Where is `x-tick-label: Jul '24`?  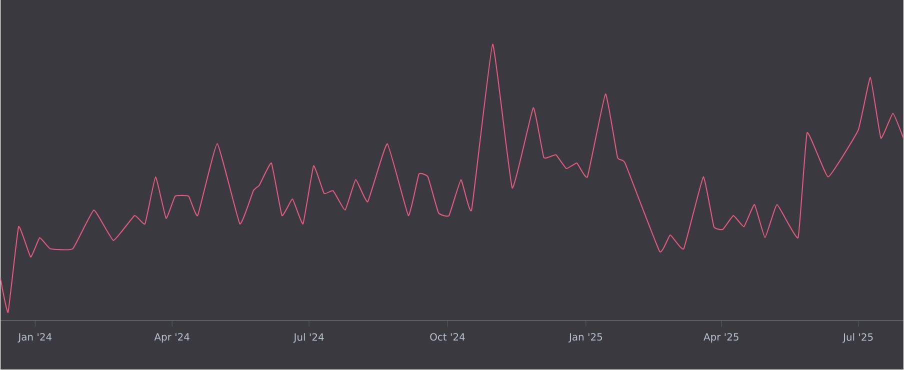
x-tick-label: Jul '24 is located at coordinates (308, 338).